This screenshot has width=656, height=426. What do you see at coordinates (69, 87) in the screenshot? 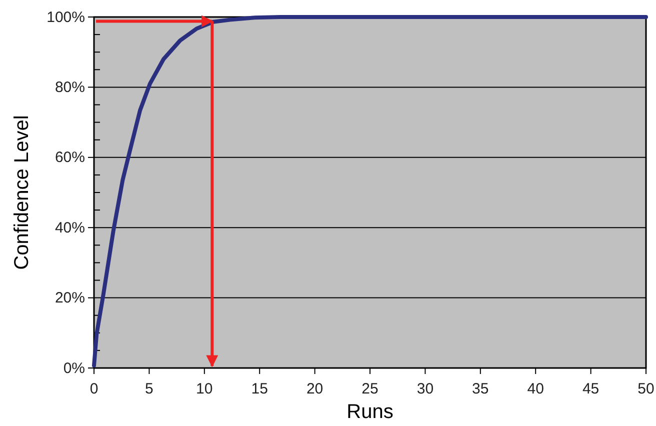
I see `y-tick-label: 80%` at bounding box center [69, 87].